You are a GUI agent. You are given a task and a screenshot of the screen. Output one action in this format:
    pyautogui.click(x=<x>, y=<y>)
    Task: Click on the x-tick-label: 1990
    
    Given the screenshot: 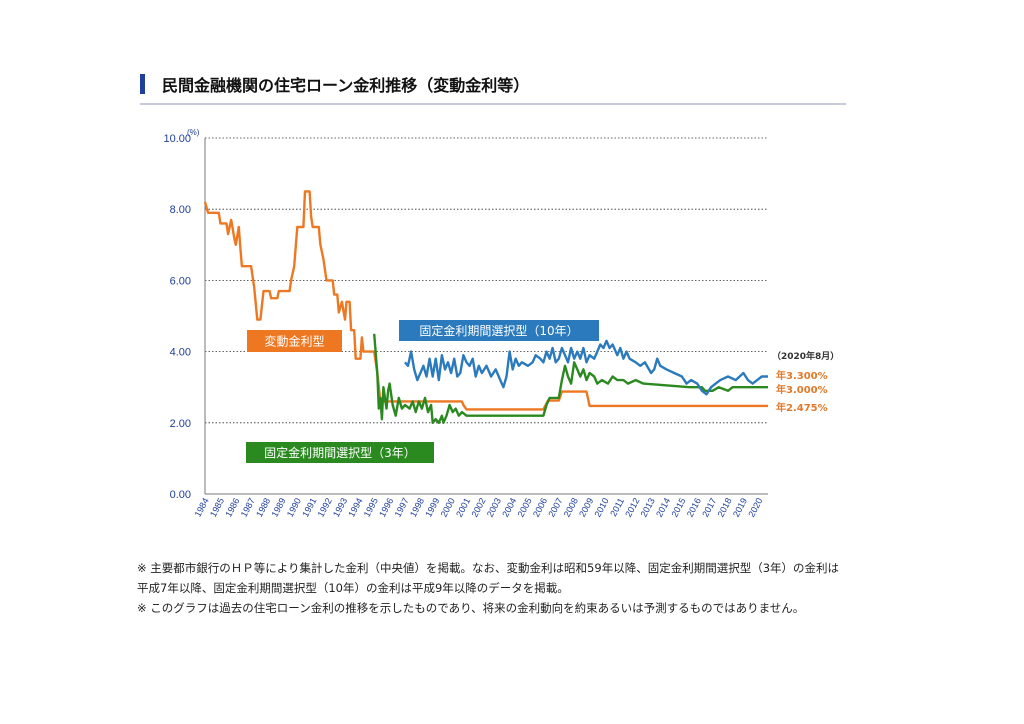 What is the action you would take?
    pyautogui.click(x=294, y=507)
    